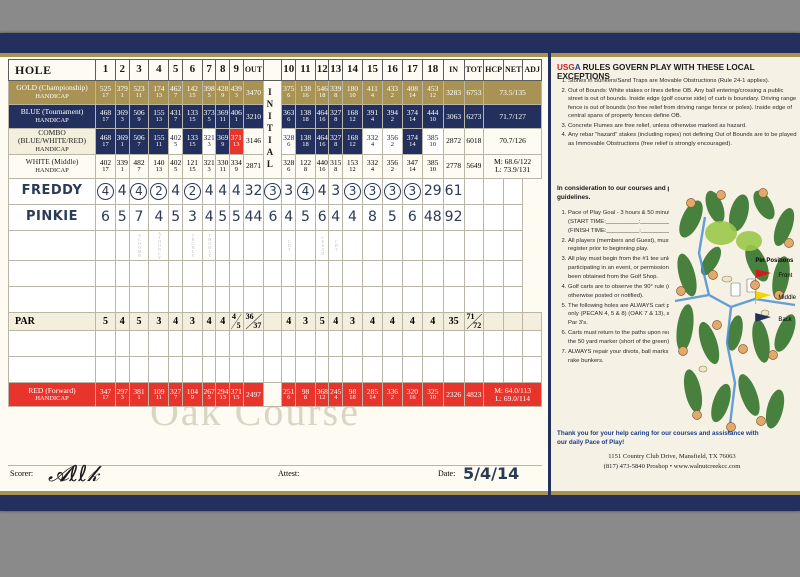 This screenshot has height=577, width=800. Describe the element at coordinates (122, 191) in the screenshot. I see `player-1-hole-2: 4` at that location.